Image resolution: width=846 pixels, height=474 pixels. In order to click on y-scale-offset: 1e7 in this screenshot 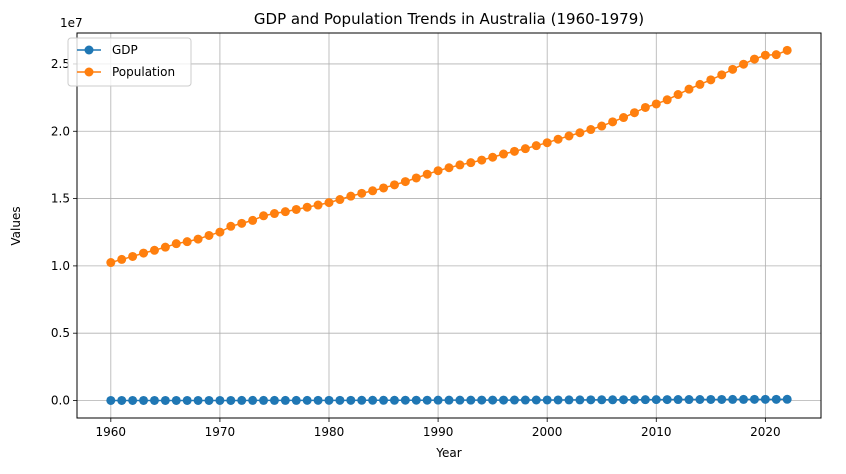, I will do `click(71, 23)`.